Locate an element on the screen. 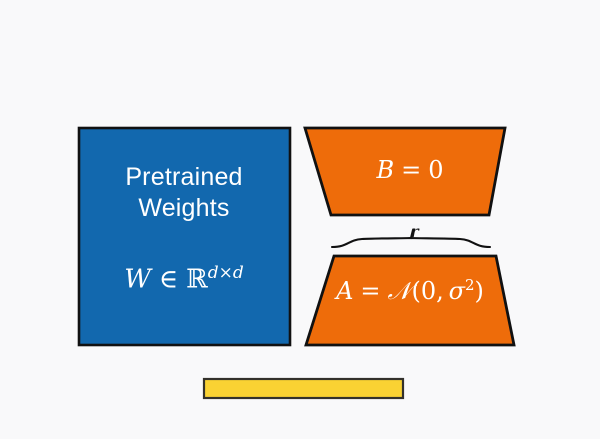  rank-brace-shape is located at coordinates (411, 238).